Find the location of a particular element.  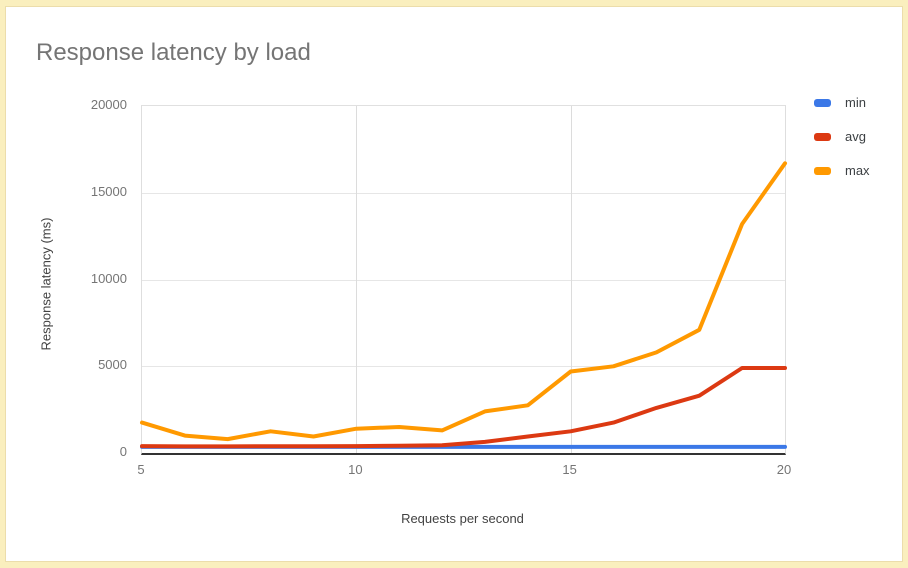

legend-item-avg: avg is located at coordinates (842, 137).